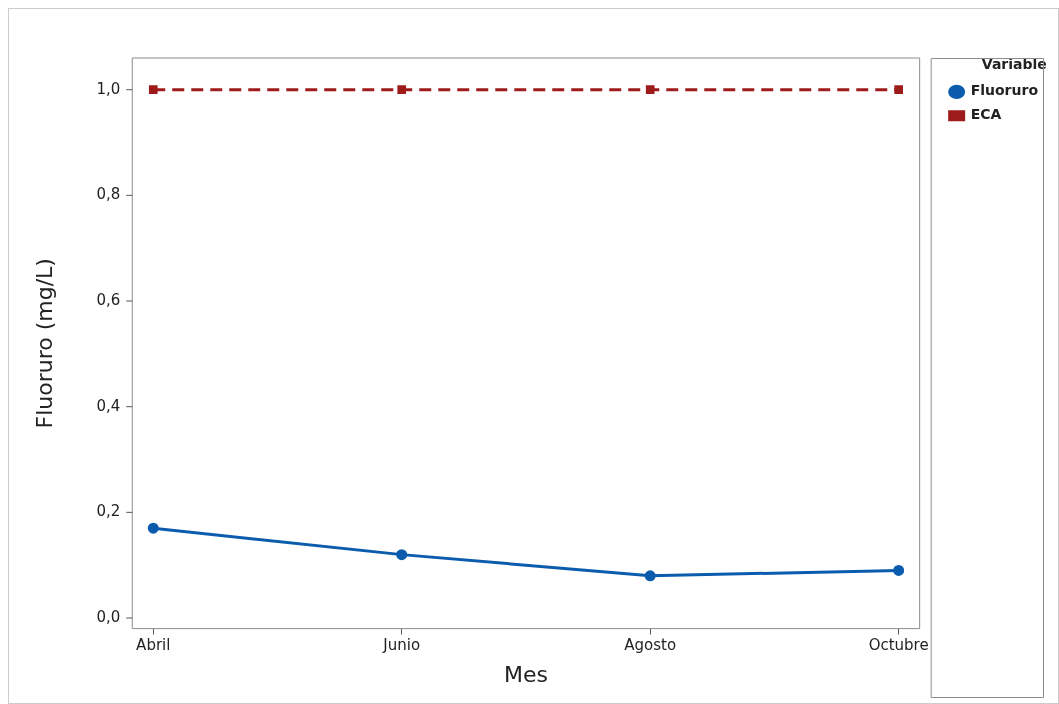 The height and width of the screenshot is (704, 1059). What do you see at coordinates (650, 645) in the screenshot?
I see `x-tick-label: Agosto` at bounding box center [650, 645].